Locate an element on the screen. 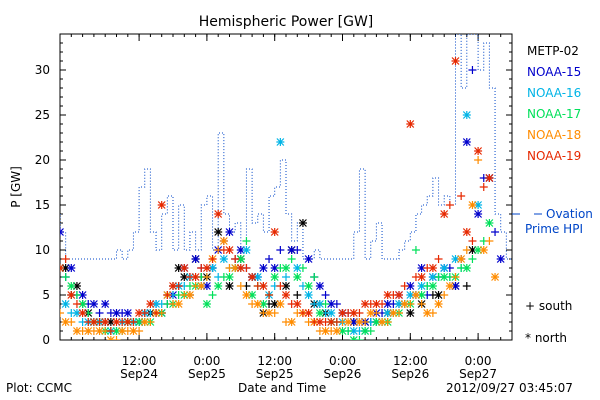  y-tick-label: 10 is located at coordinates (42, 250).